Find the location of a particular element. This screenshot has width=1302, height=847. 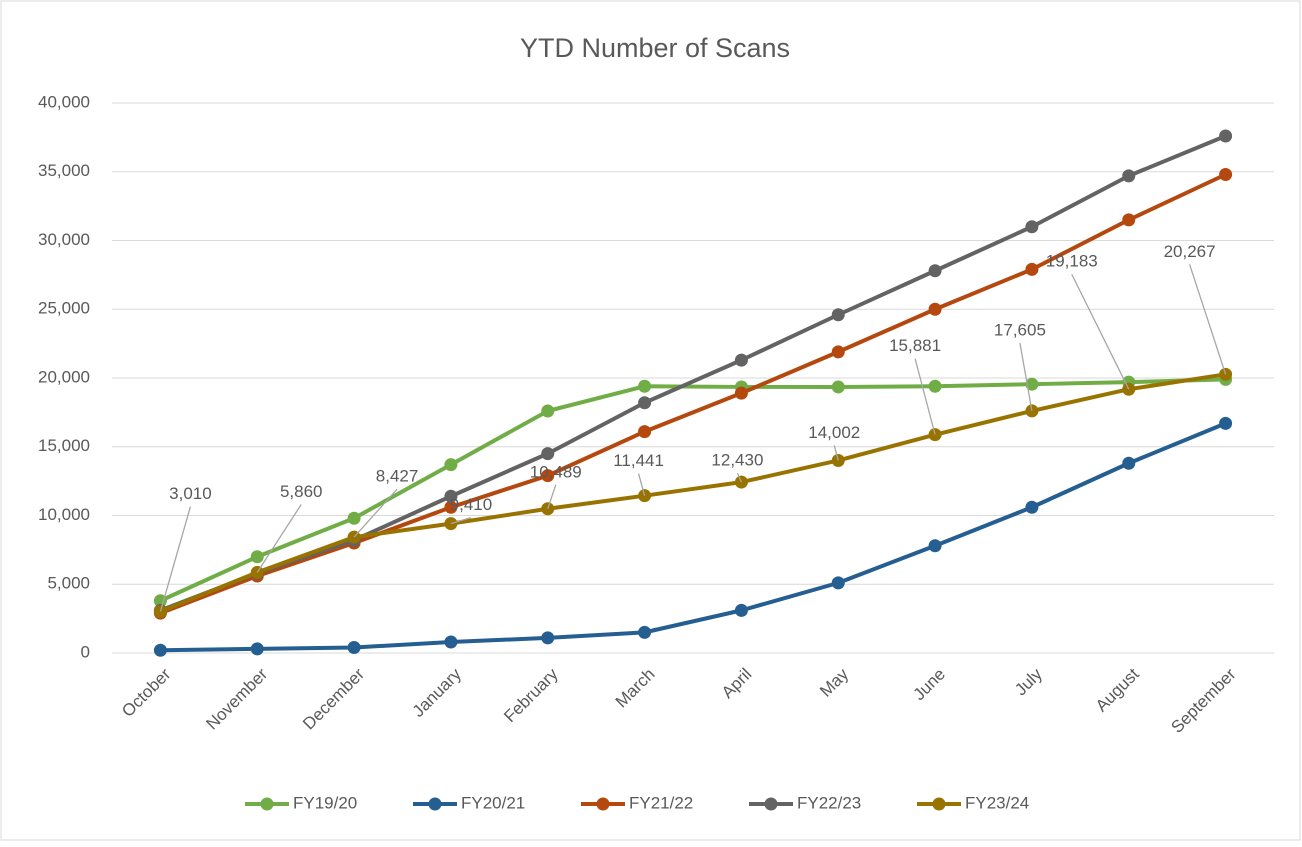

chart-title: YTD Number of Scans is located at coordinates (655, 48).